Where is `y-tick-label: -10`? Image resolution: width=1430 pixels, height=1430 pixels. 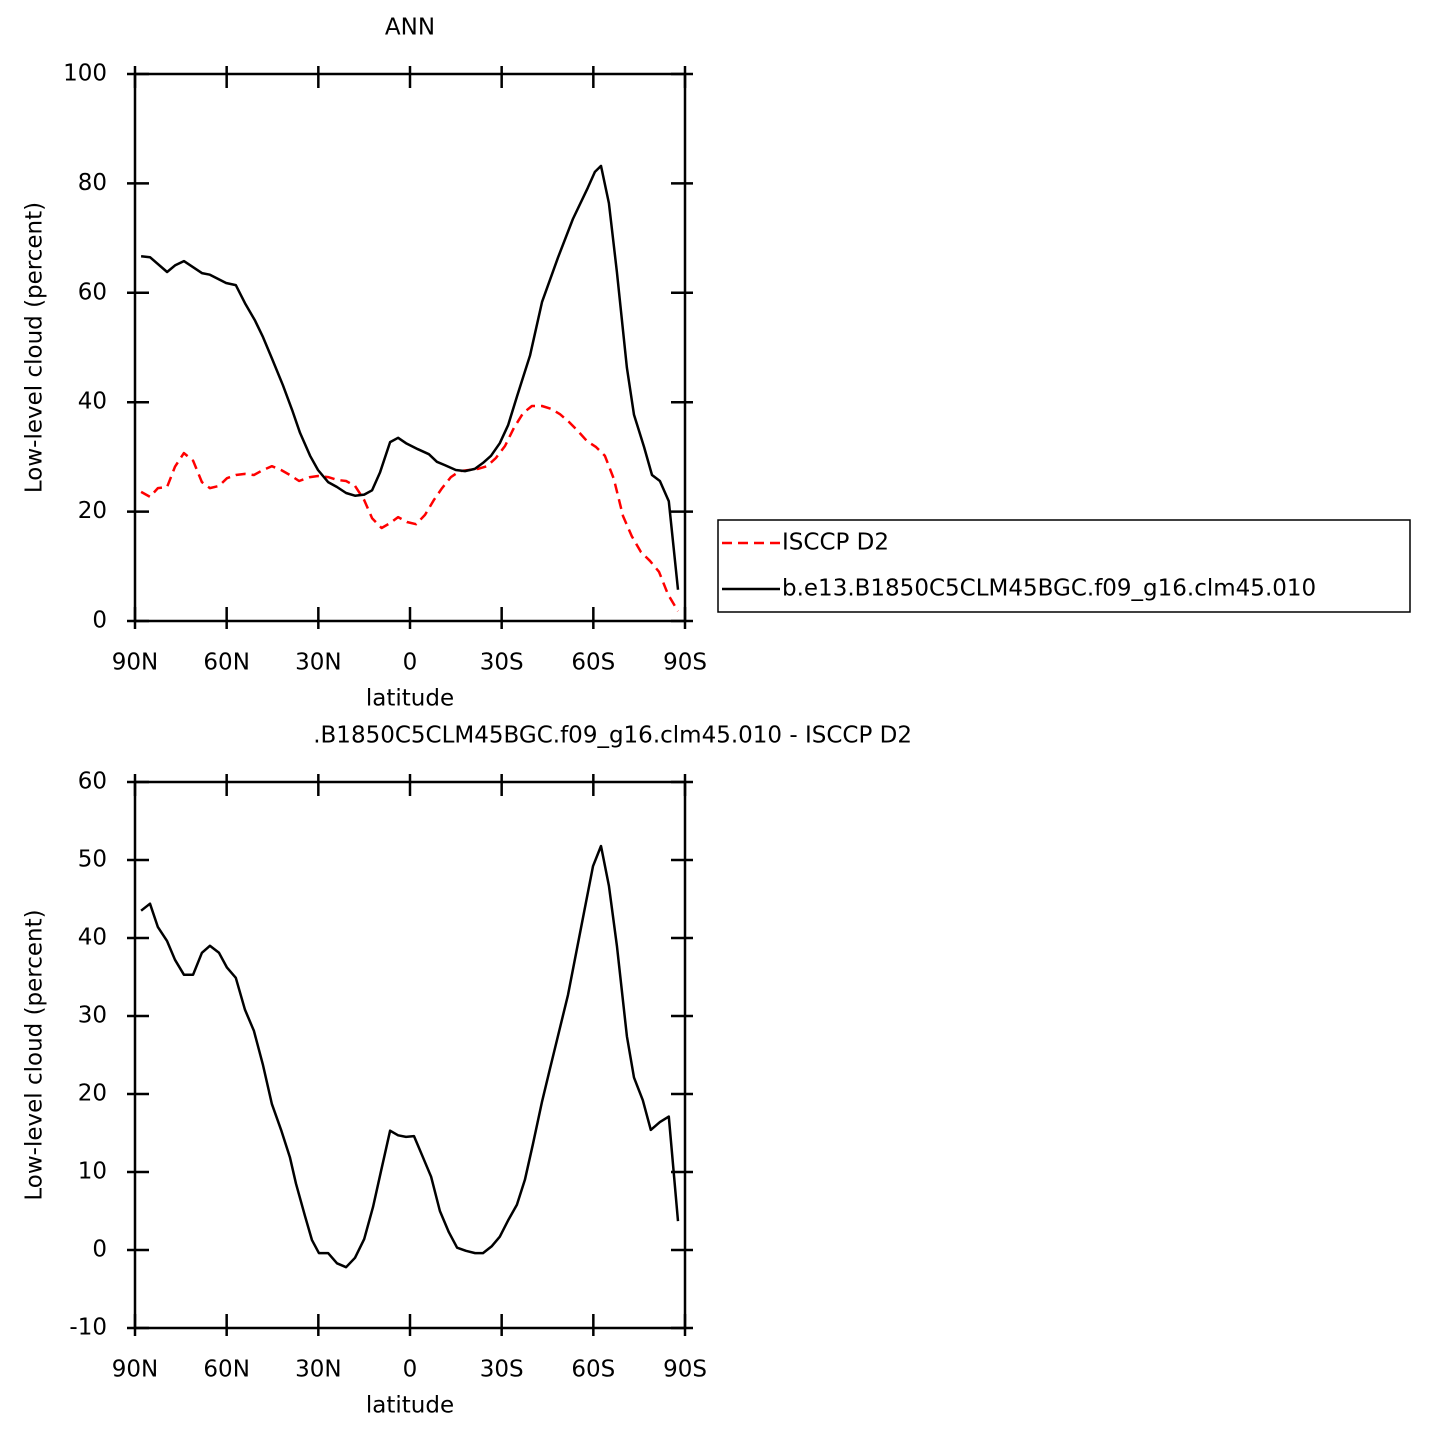
y-tick-label: -10 is located at coordinates (88, 1328).